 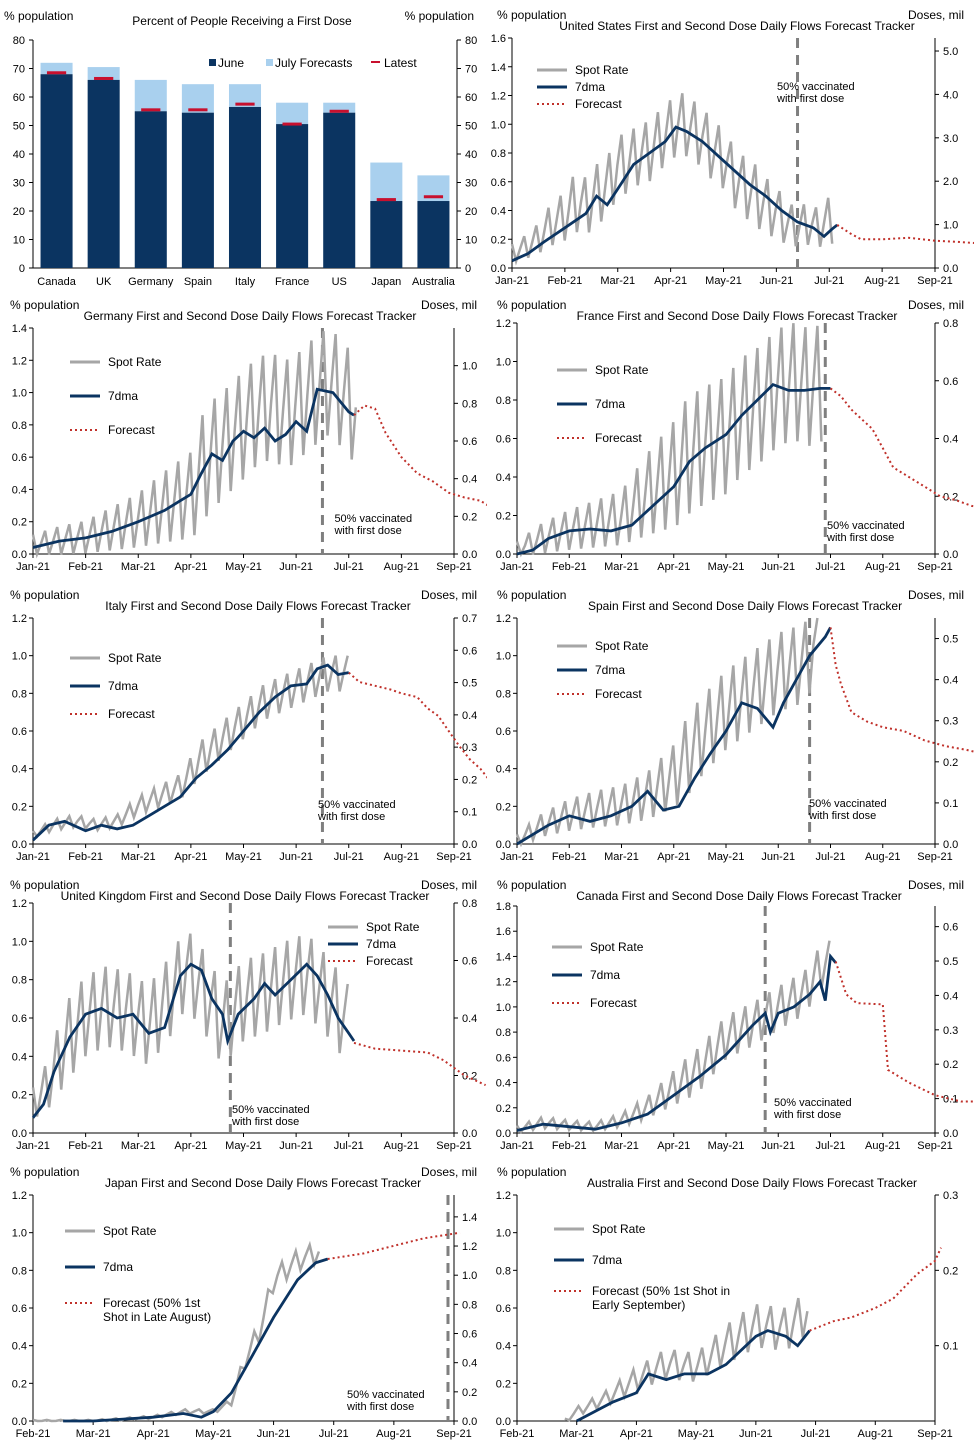 I want to click on annotation-50pct-line1: 50% vaccinated, so click(x=848, y=804).